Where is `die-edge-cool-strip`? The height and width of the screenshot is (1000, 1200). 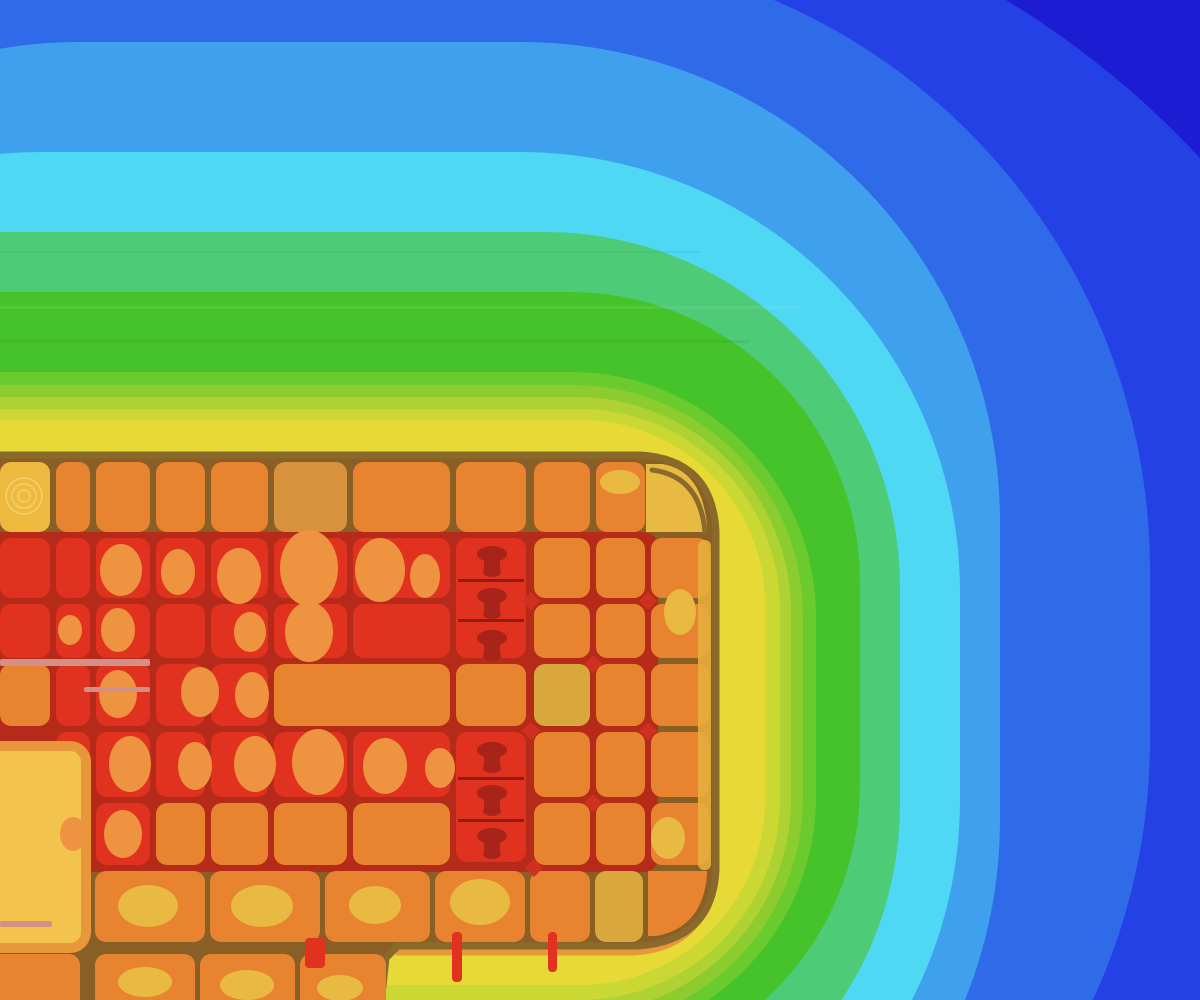 die-edge-cool-strip is located at coordinates (704, 705).